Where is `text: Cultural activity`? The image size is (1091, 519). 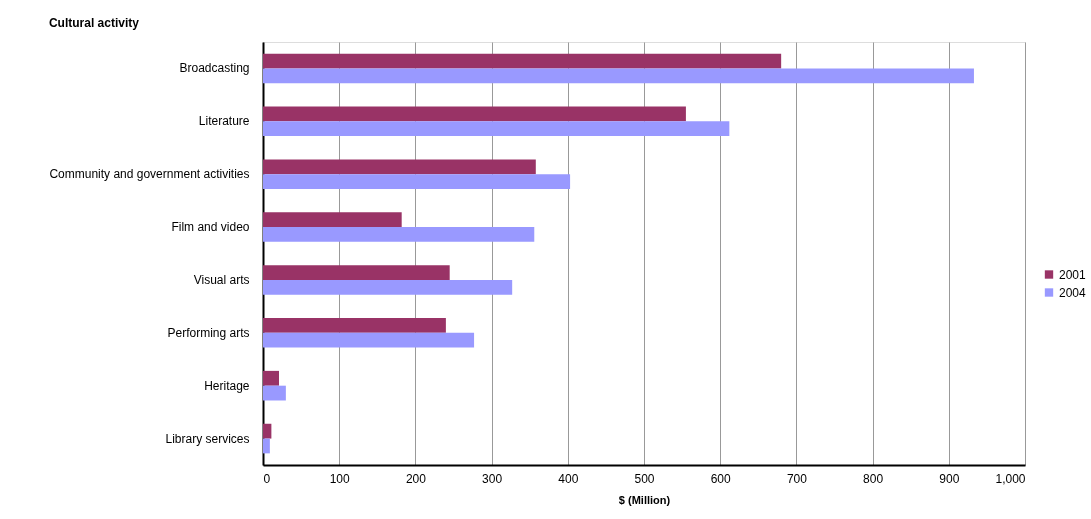
text: Cultural activity is located at coordinates (94, 23).